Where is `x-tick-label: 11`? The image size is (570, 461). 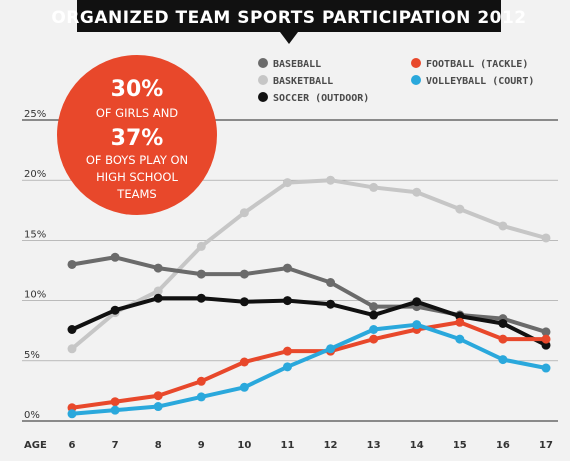
x-tick-label: 11 is located at coordinates (287, 445).